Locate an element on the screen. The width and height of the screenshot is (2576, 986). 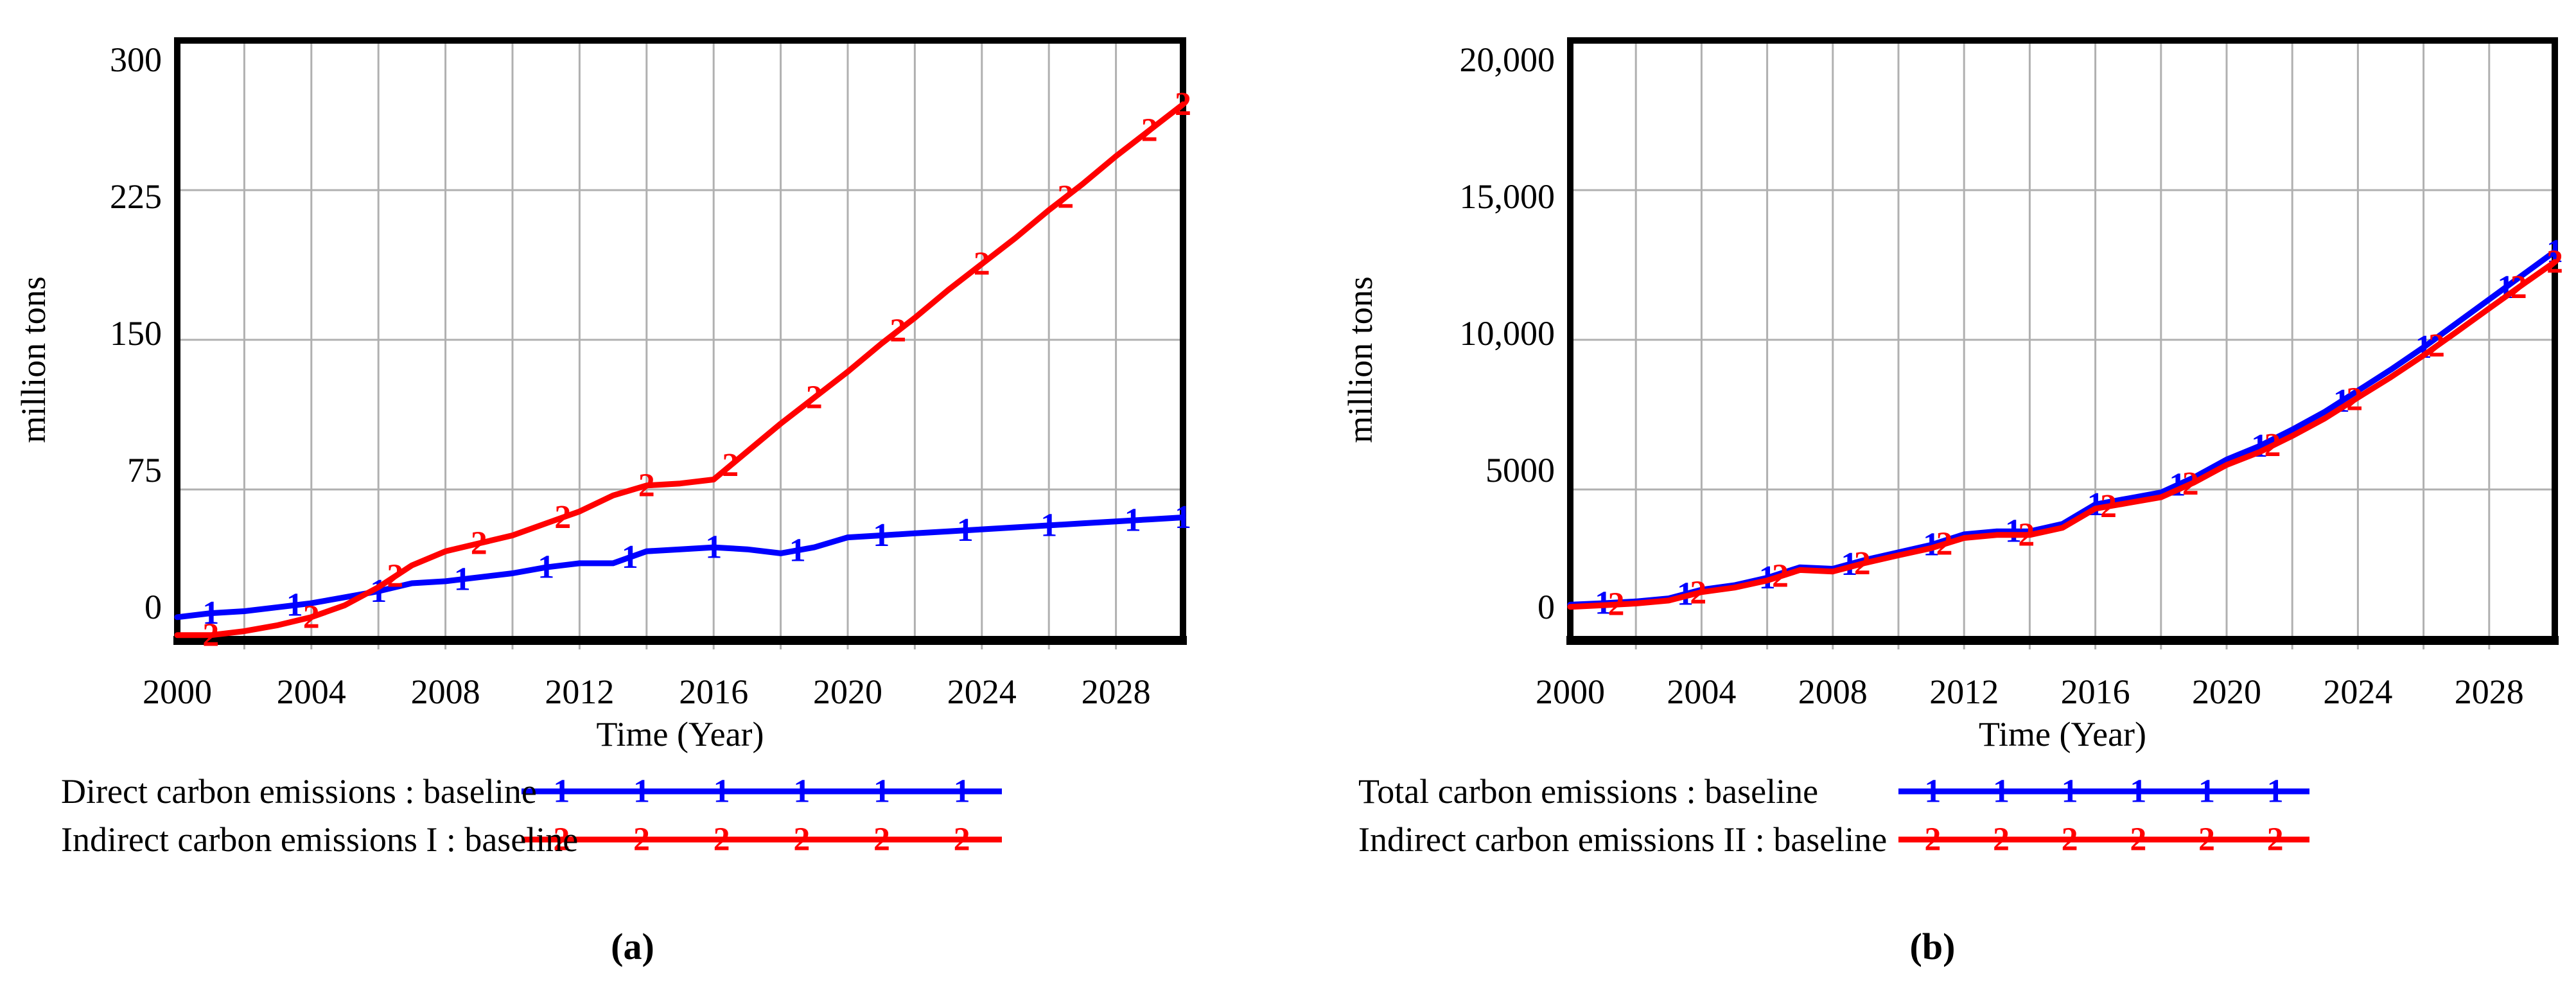
legend-label-total-emissions: Total carbon emissions : baseline is located at coordinates (1588, 791).